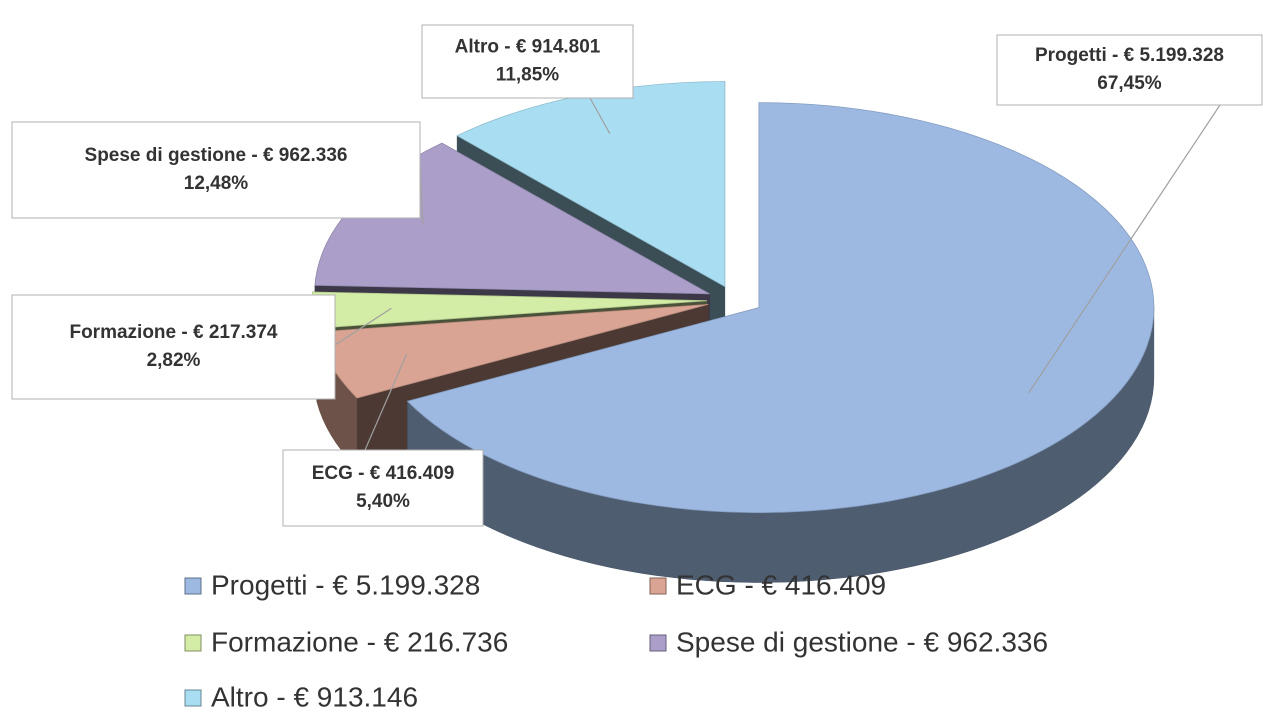 The height and width of the screenshot is (715, 1263). Describe the element at coordinates (174, 360) in the screenshot. I see `callout-value: 2,82%` at that location.